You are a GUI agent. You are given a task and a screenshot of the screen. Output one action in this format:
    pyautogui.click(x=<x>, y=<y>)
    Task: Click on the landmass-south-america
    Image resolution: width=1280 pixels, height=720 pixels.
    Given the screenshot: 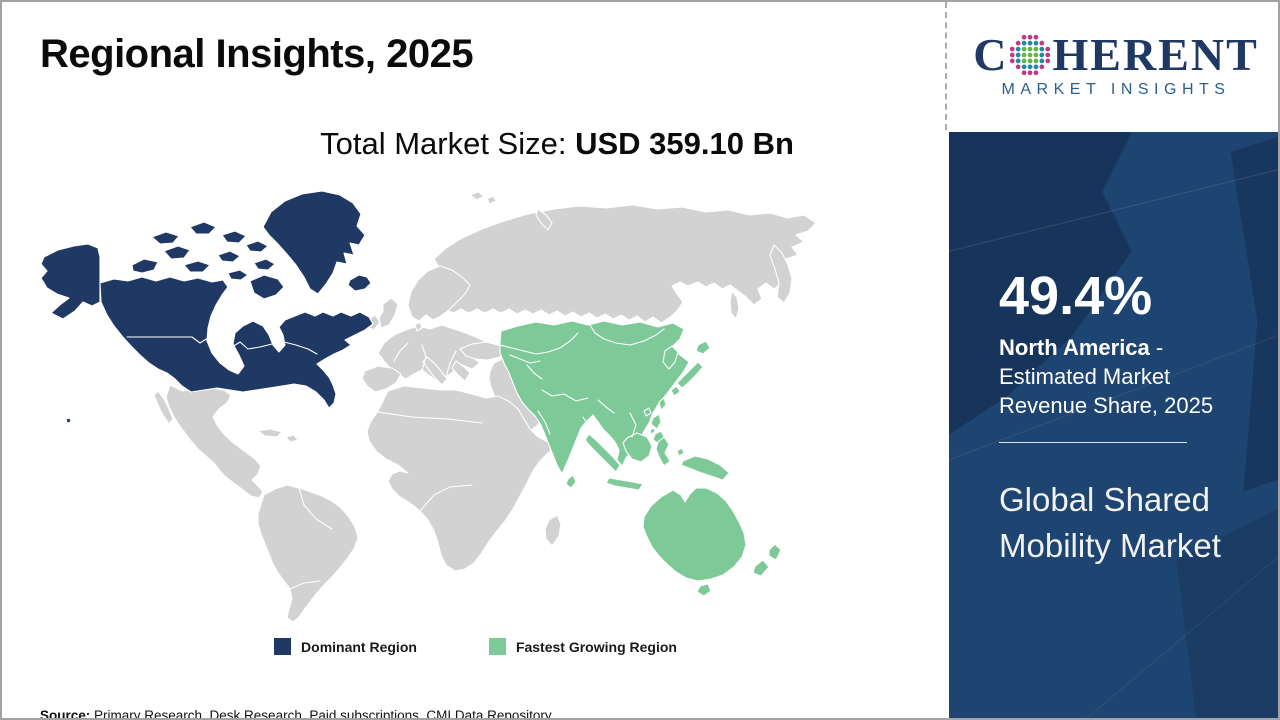 What is the action you would take?
    pyautogui.click(x=308, y=553)
    